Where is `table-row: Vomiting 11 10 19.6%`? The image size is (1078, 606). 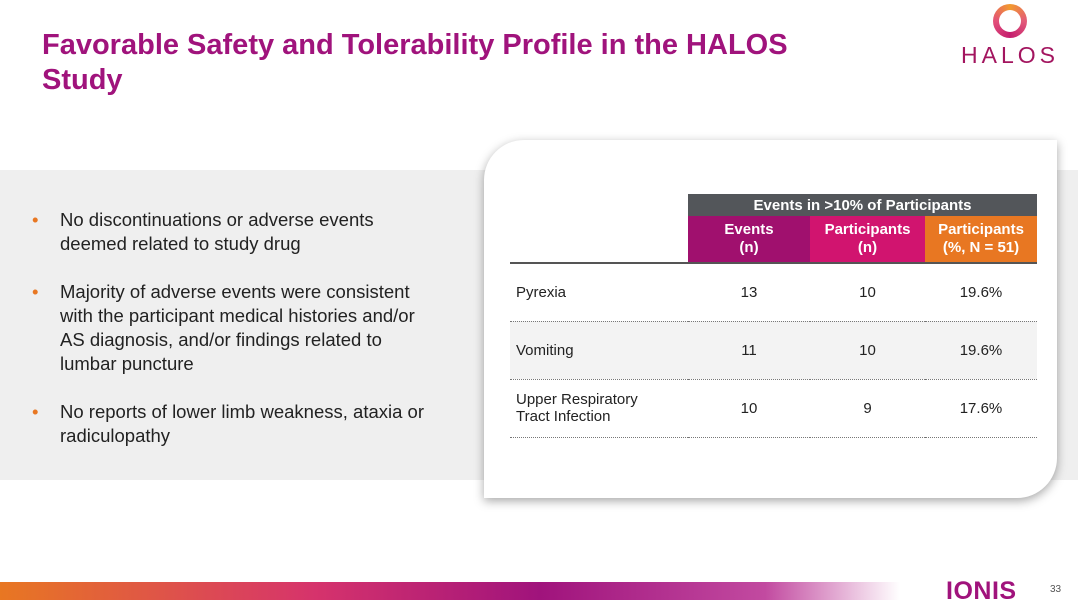
table-row: Vomiting 11 10 19.6% is located at coordinates (773, 350).